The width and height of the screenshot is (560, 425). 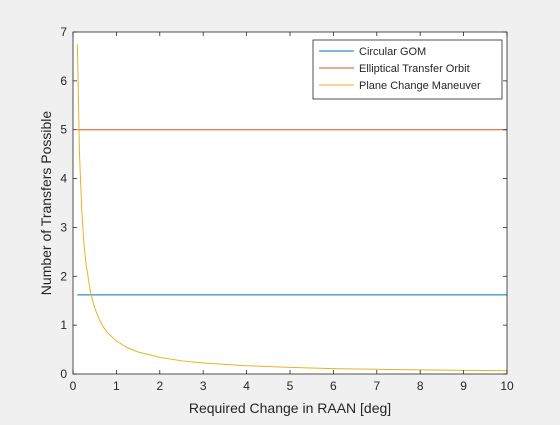 What do you see at coordinates (63, 374) in the screenshot?
I see `y-tick-label: 0` at bounding box center [63, 374].